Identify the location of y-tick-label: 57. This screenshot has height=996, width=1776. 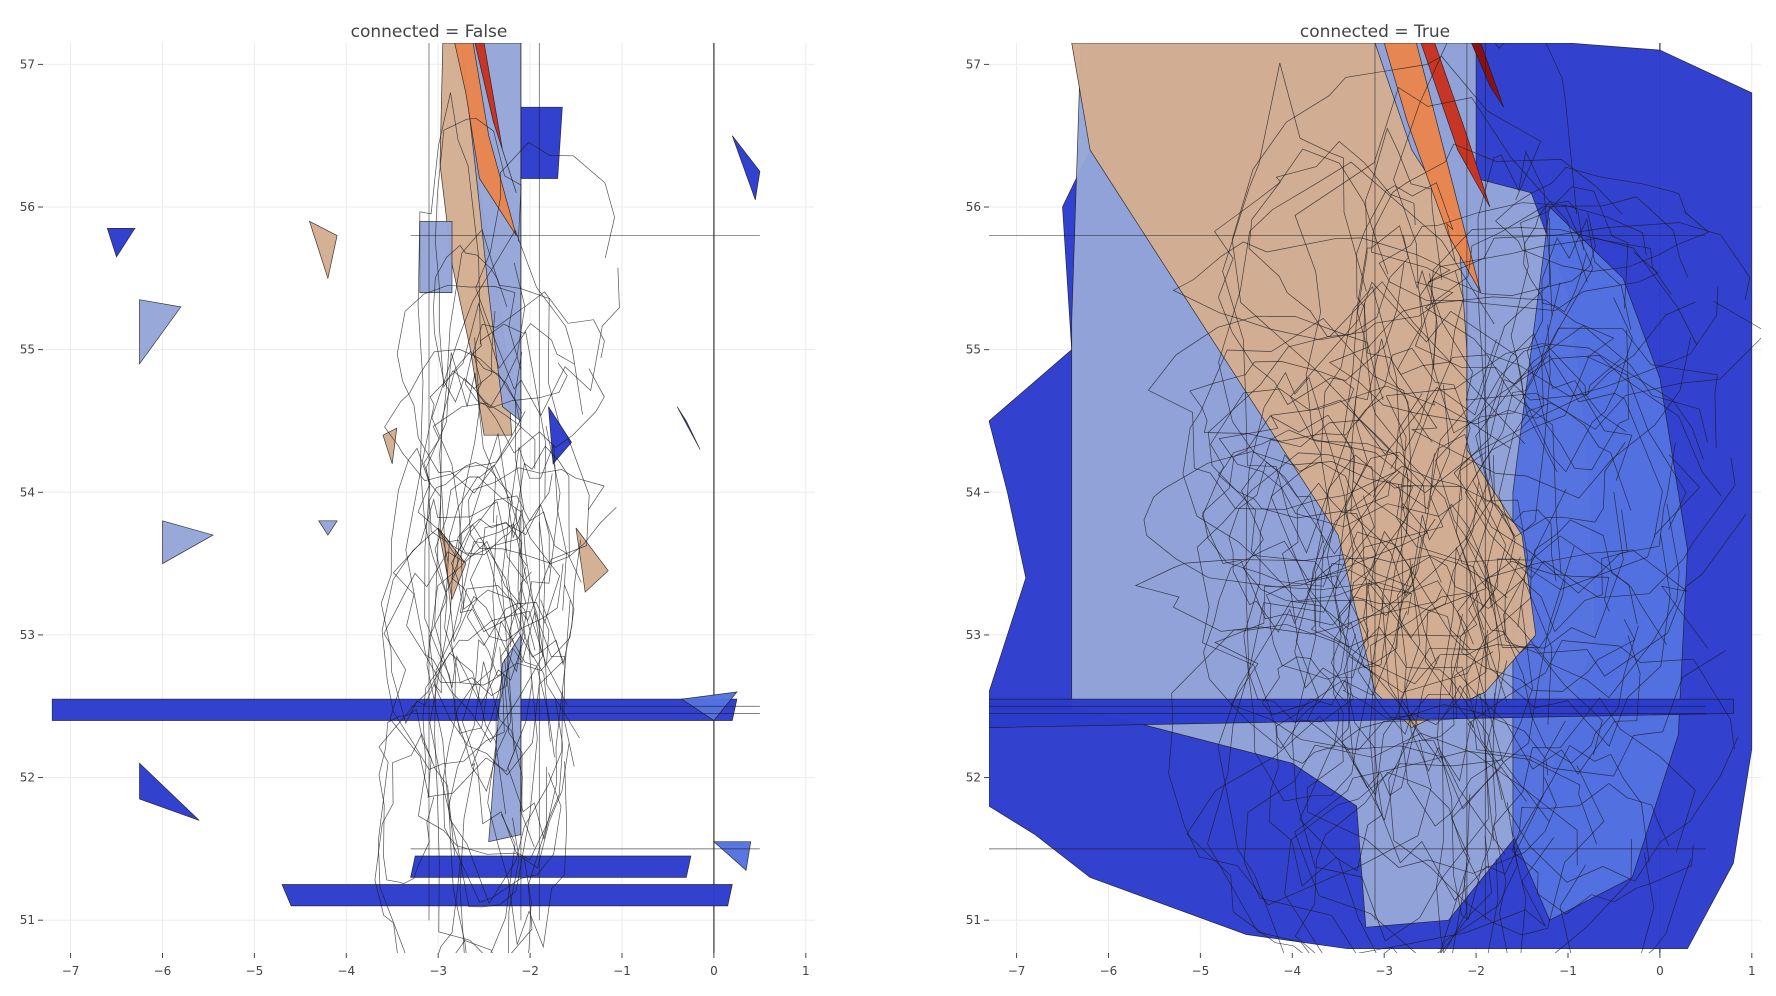
(973, 64).